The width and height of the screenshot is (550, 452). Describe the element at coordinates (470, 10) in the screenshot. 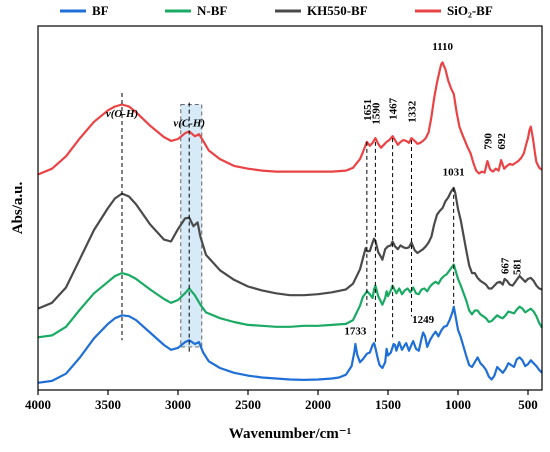

I see `legend-label-3: SiO₂-BF` at that location.